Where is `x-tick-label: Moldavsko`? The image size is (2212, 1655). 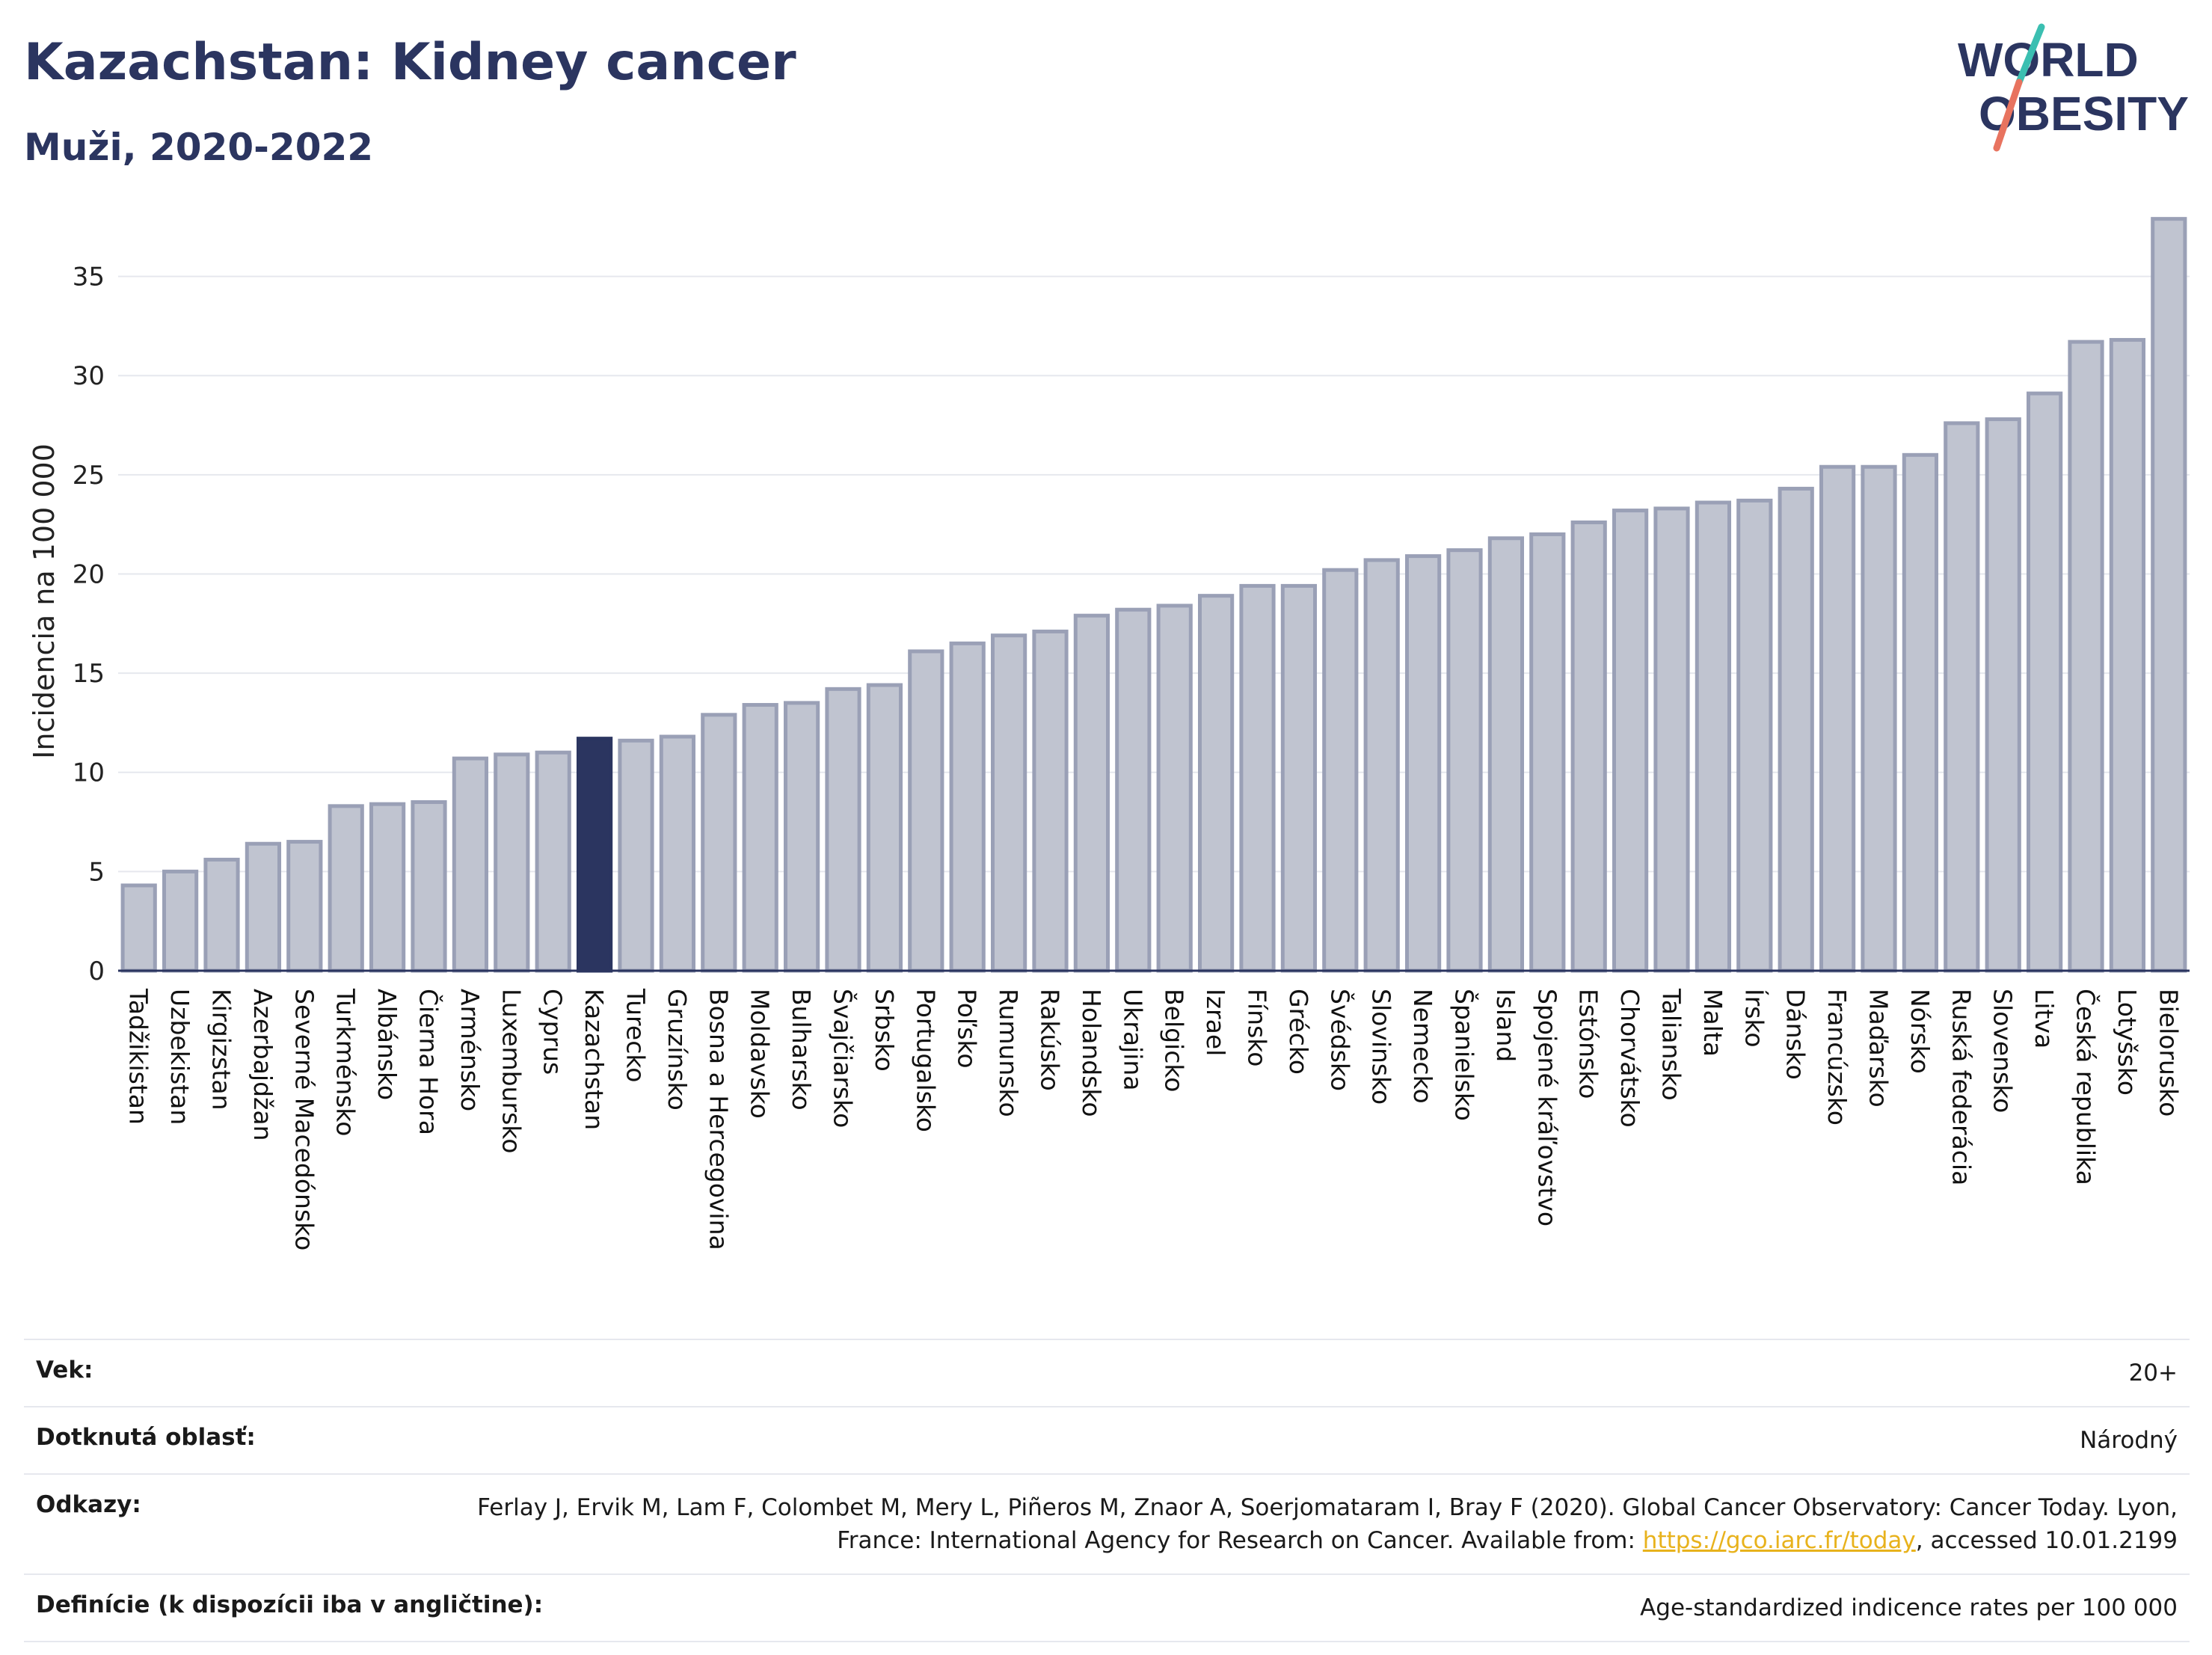
x-tick-label: Moldavsko is located at coordinates (760, 1054).